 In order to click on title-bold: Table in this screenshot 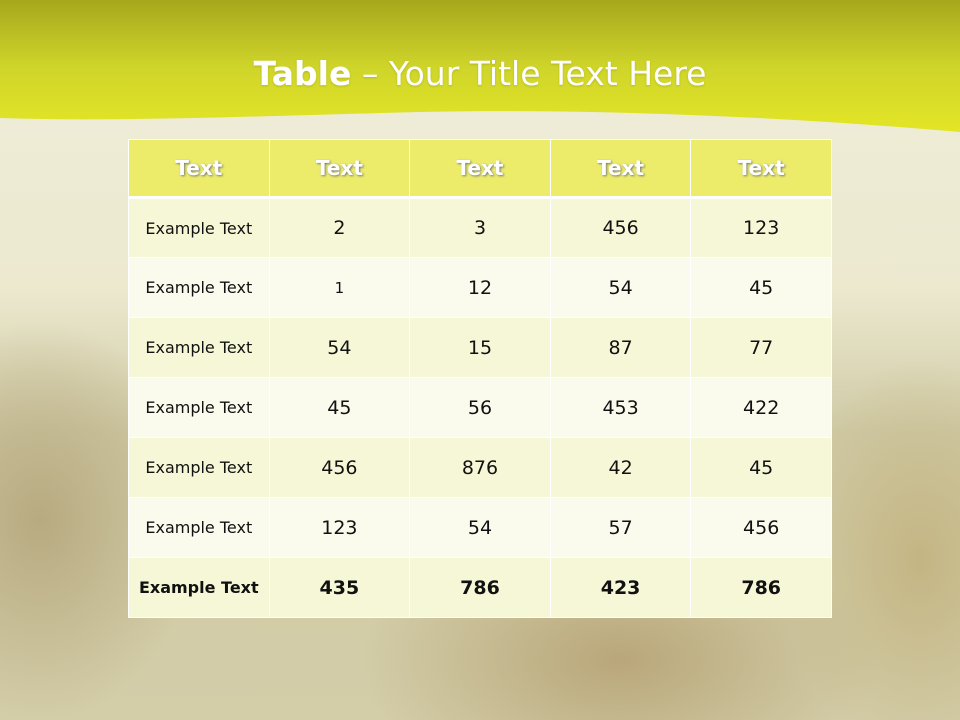, I will do `click(302, 73)`.